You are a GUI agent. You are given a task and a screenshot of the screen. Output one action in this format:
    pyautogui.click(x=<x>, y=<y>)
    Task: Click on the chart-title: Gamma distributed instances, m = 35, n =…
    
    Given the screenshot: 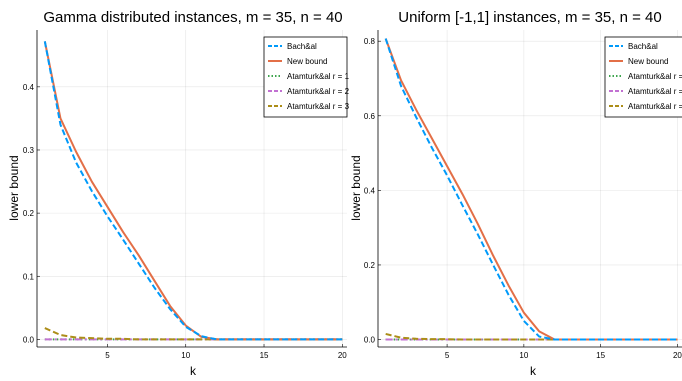 What is the action you would take?
    pyautogui.click(x=192, y=17)
    